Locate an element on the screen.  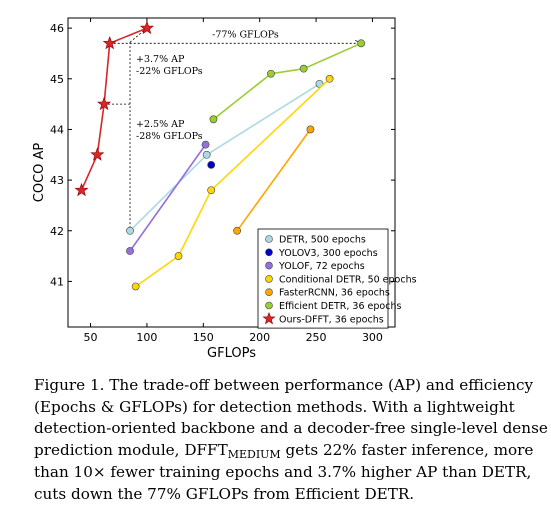
x-axis-label: GFLOPs is located at coordinates (231, 353).